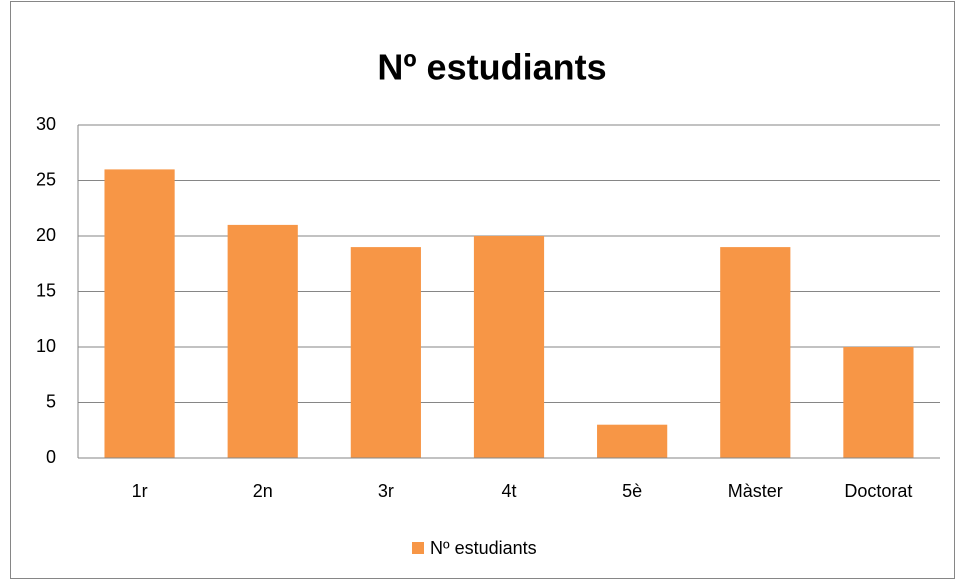  Describe the element at coordinates (46, 124) in the screenshot. I see `y-tick-label: 30` at that location.